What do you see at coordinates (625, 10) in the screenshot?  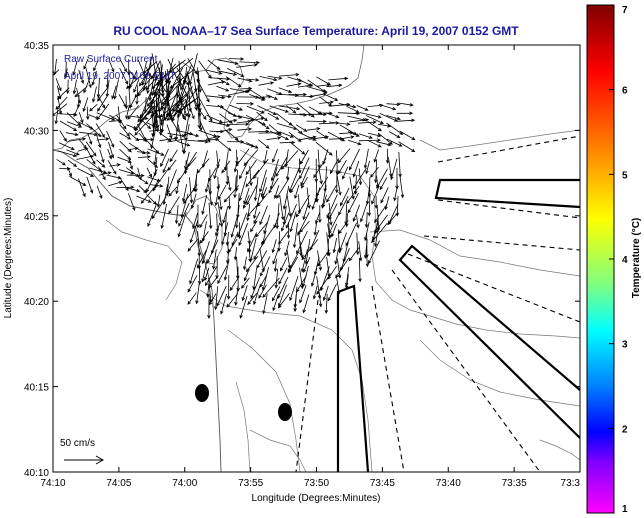 I see `colorbar-tick-label: 7` at bounding box center [625, 10].